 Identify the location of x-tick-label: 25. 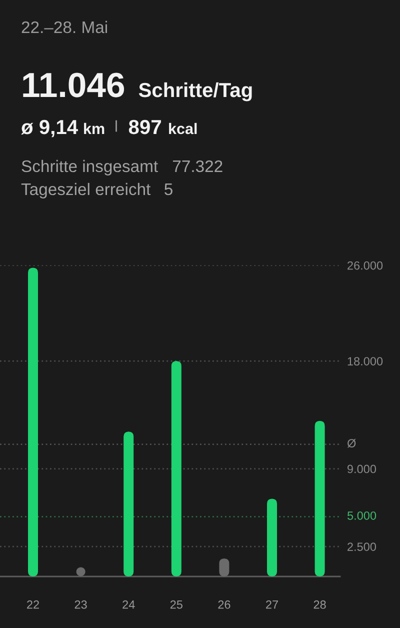
(176, 604).